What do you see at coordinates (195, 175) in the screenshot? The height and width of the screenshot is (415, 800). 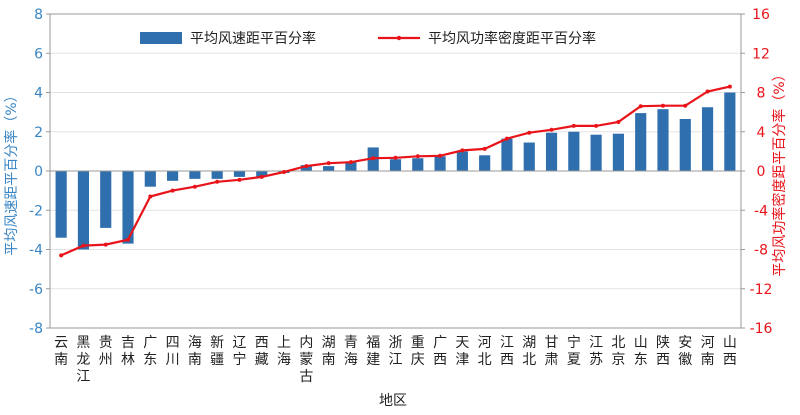 I see `bar-海南` at bounding box center [195, 175].